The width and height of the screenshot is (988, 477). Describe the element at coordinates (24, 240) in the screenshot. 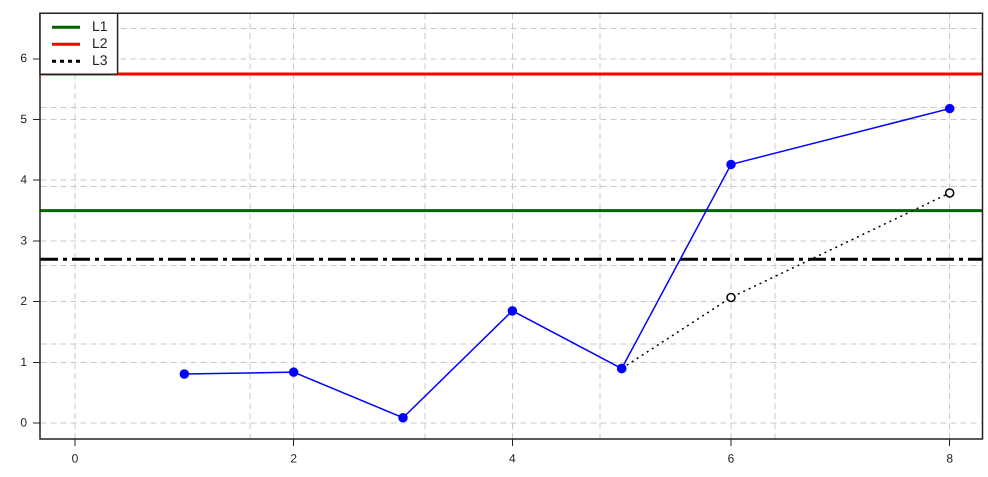

I see `y-tick-label: 3` at that location.